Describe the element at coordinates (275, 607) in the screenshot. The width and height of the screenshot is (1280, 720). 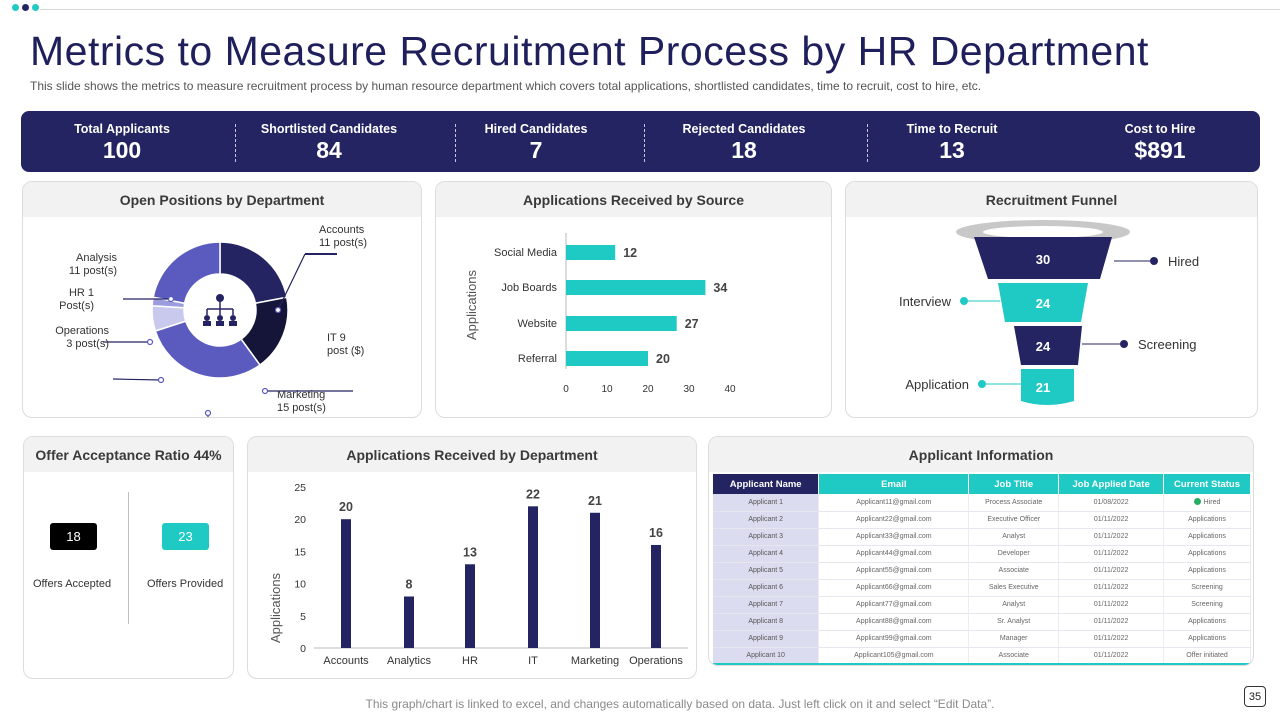
I see `dept-ylabel: Applications` at that location.